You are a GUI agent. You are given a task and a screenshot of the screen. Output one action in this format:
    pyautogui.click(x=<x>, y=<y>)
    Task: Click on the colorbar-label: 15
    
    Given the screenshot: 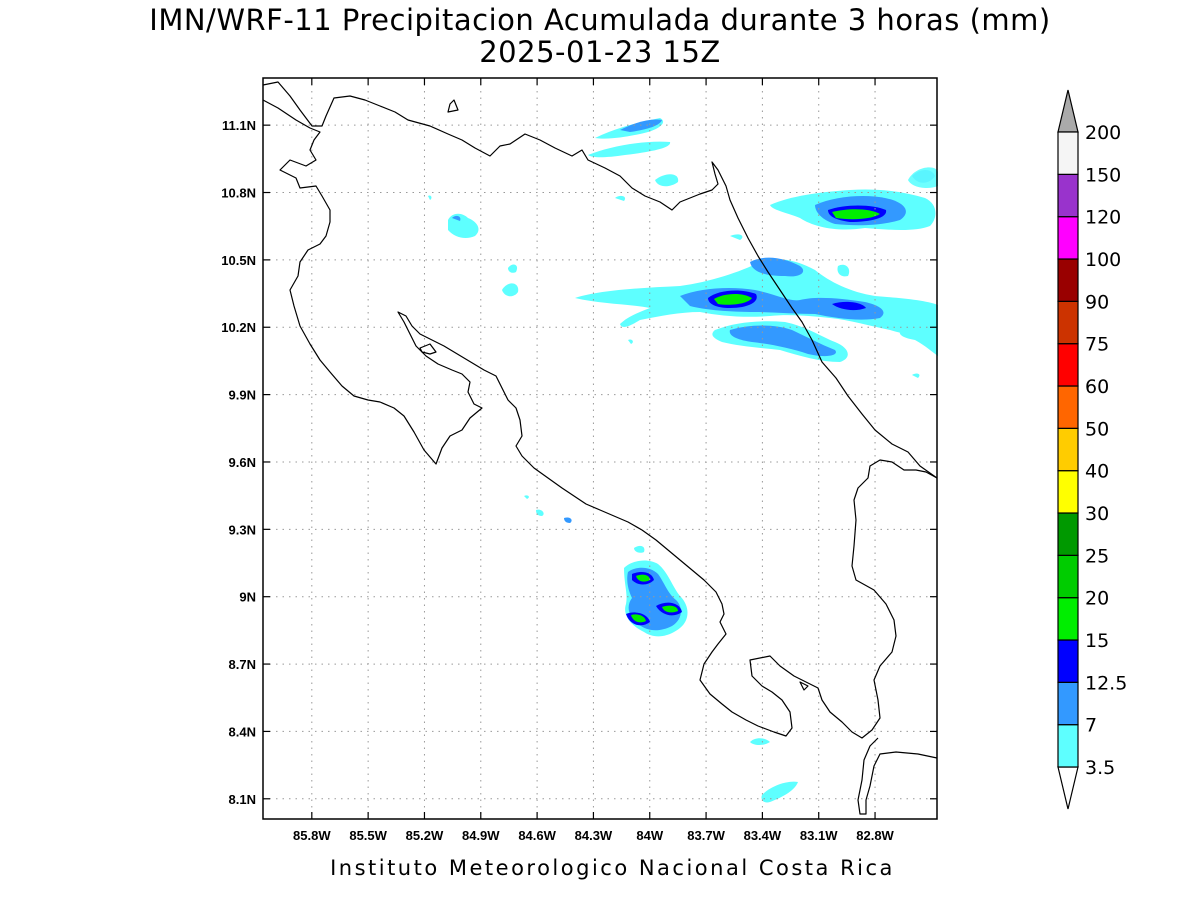 What is the action you would take?
    pyautogui.click(x=1097, y=641)
    